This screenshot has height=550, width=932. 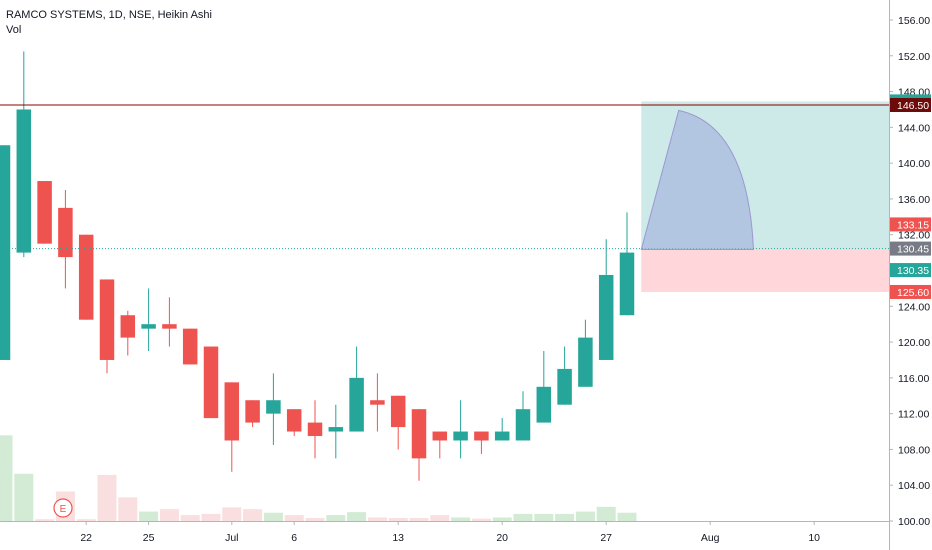 I want to click on time-tick-label: 25, so click(x=149, y=538).